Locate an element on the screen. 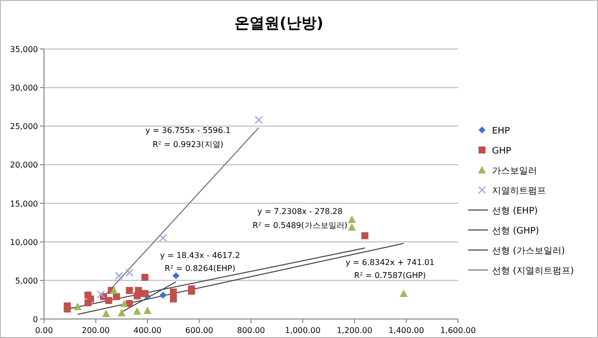 This screenshot has width=598, height=338. x-tick-label: 1,600.00 is located at coordinates (458, 330).